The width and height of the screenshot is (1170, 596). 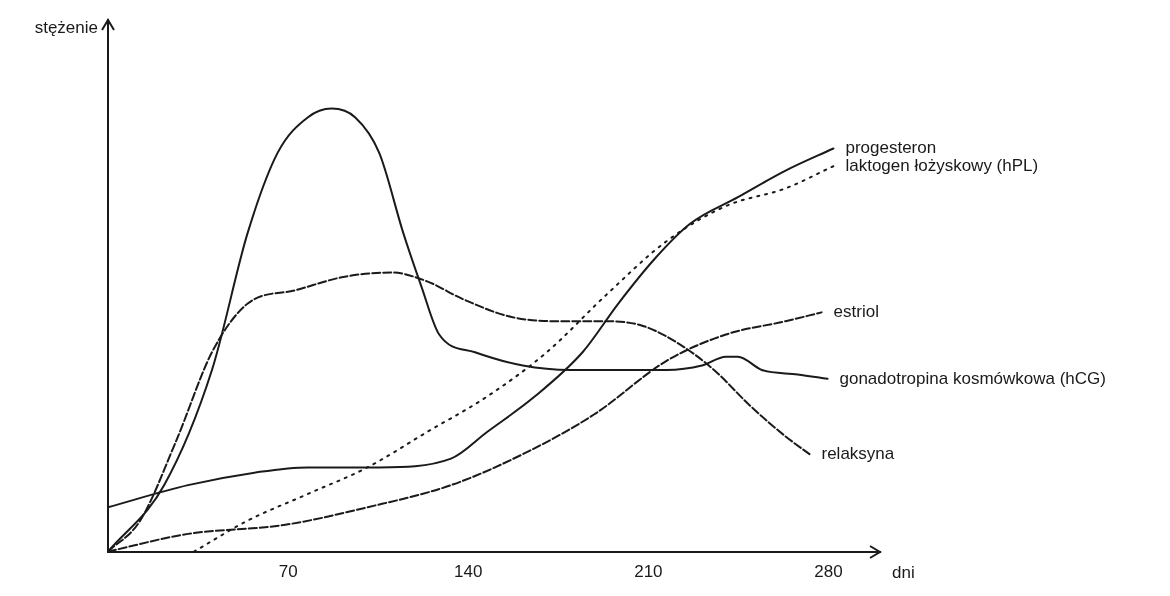 I want to click on x-tick-label: 70, so click(x=288, y=572).